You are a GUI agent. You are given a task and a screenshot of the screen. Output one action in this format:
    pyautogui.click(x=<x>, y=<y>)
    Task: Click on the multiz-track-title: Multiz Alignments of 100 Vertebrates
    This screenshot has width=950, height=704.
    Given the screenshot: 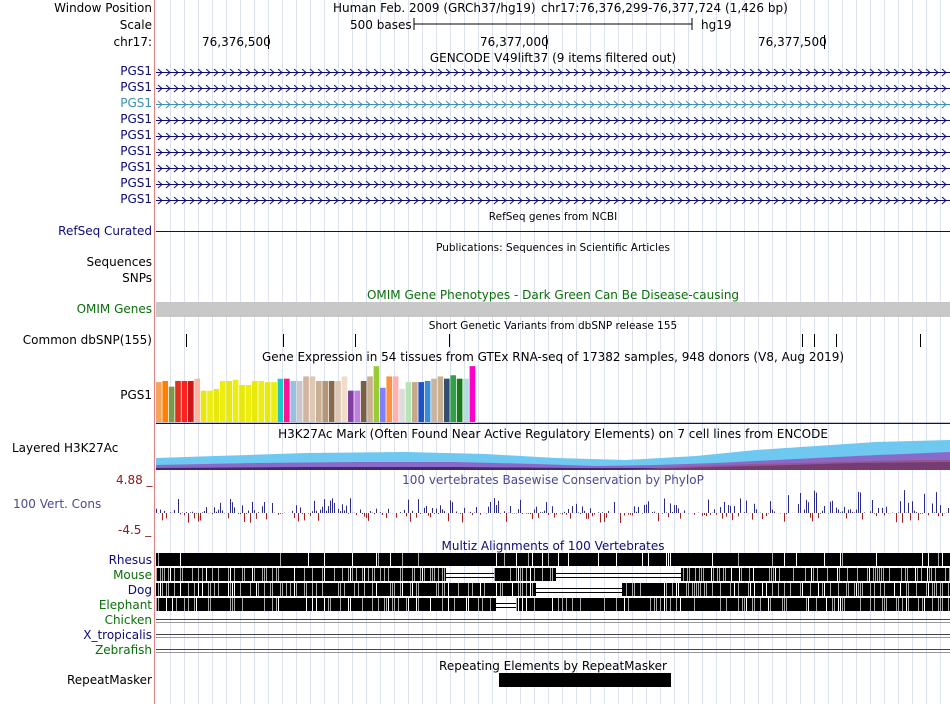 What is the action you would take?
    pyautogui.click(x=553, y=546)
    